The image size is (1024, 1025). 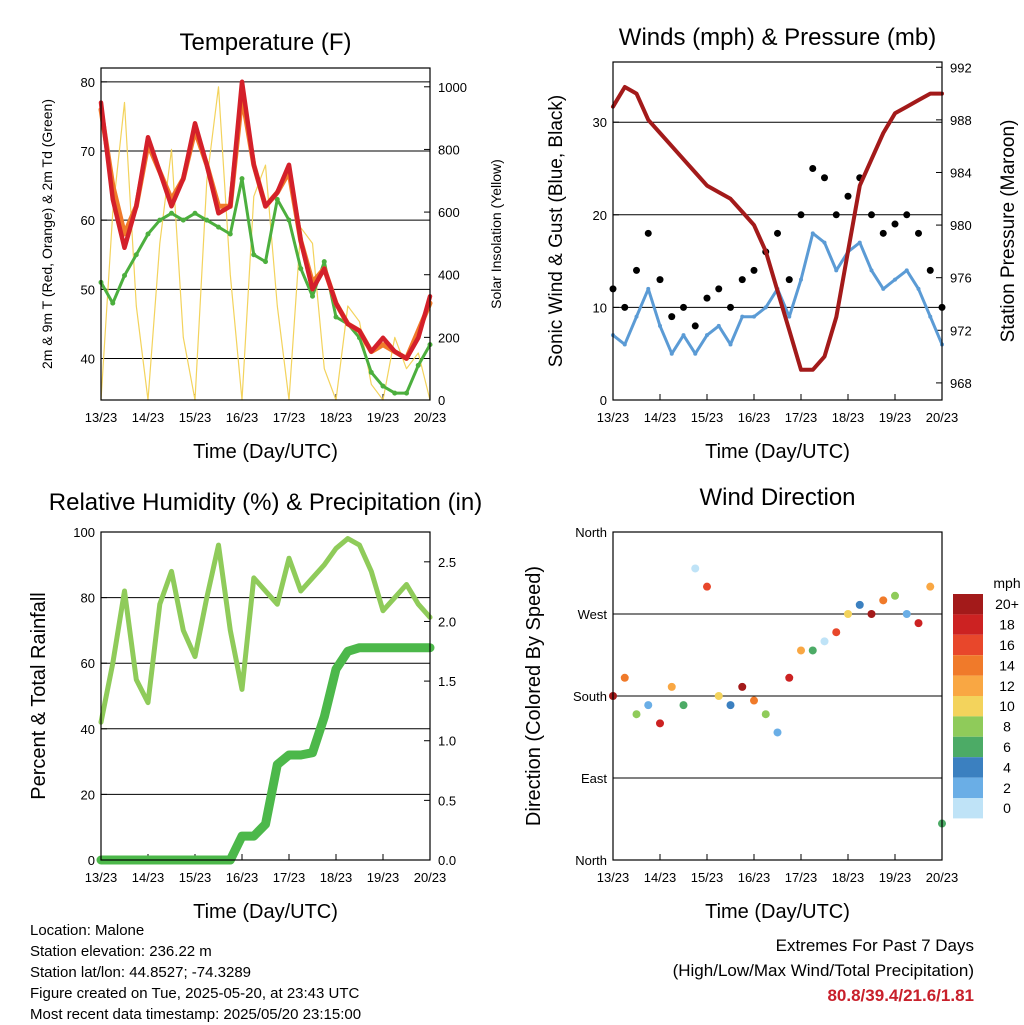 What do you see at coordinates (1007, 604) in the screenshot?
I see `colorbar-tick-label: 20+` at bounding box center [1007, 604].